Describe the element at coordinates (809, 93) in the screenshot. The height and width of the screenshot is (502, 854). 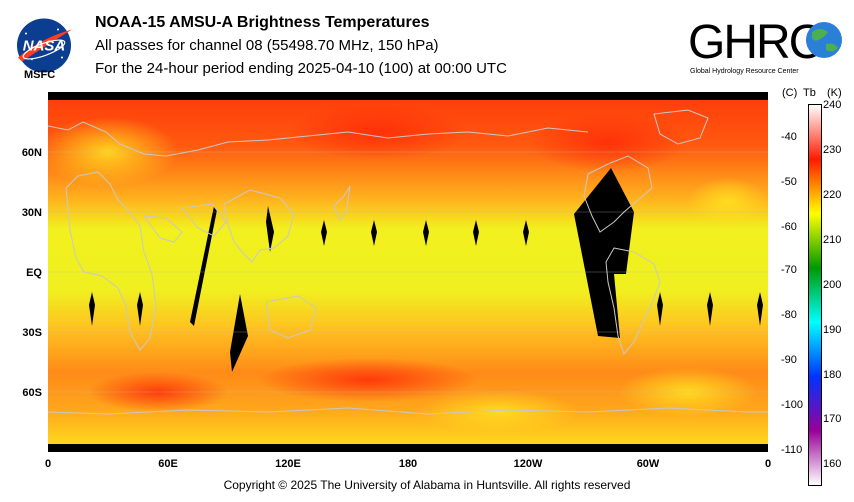
I see `colorbar-header-tb: Tb` at that location.